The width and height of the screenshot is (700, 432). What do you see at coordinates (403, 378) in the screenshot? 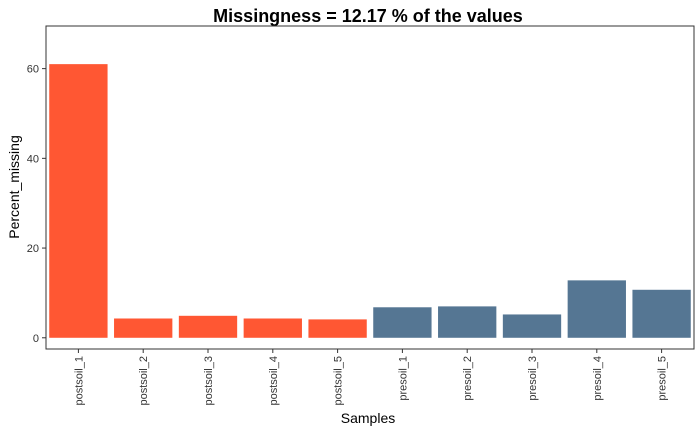
I see `x-tick-label-presoil_1: presoil_1` at bounding box center [403, 378].